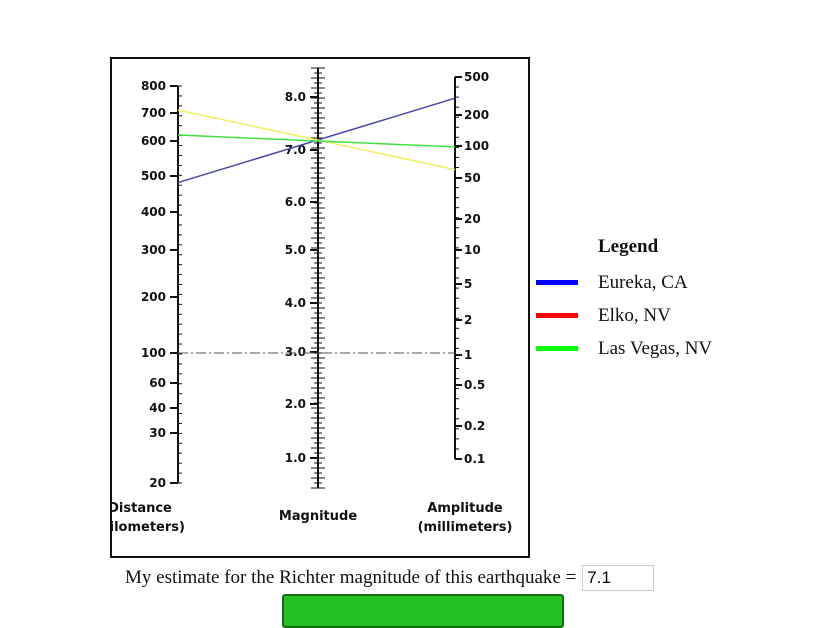 The height and width of the screenshot is (628, 832). What do you see at coordinates (655, 348) in the screenshot?
I see `legend-label: Las Vegas, NV` at bounding box center [655, 348].